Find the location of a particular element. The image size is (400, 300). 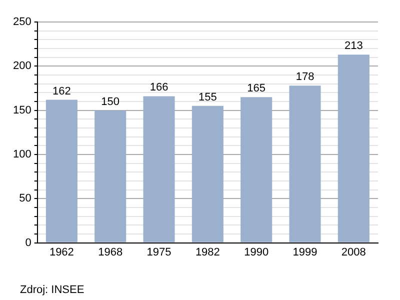

y-tick-label: 250 is located at coordinates (22, 22).